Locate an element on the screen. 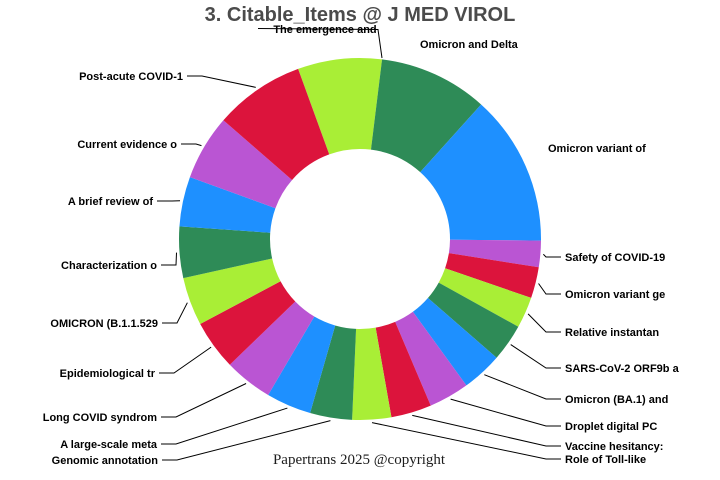 This screenshot has width=720, height=480. slice-label: A large-scale meta is located at coordinates (109, 445).